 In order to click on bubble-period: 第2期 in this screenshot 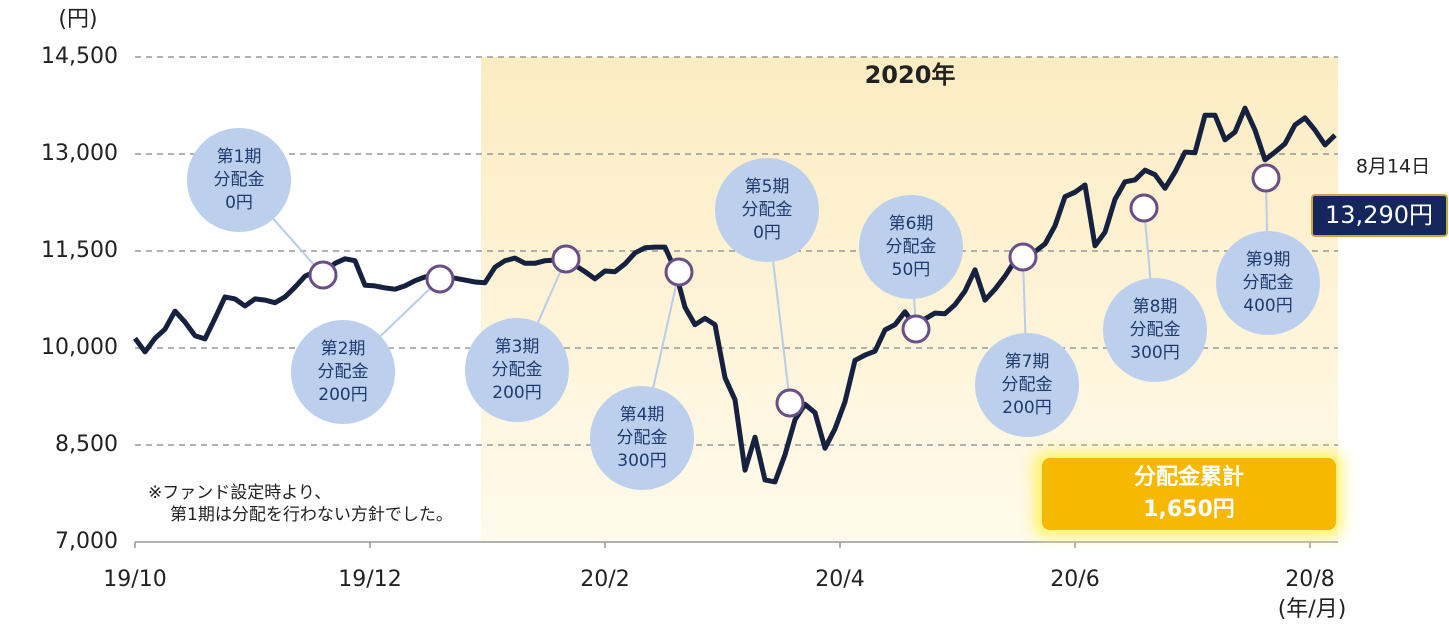, I will do `click(343, 349)`.